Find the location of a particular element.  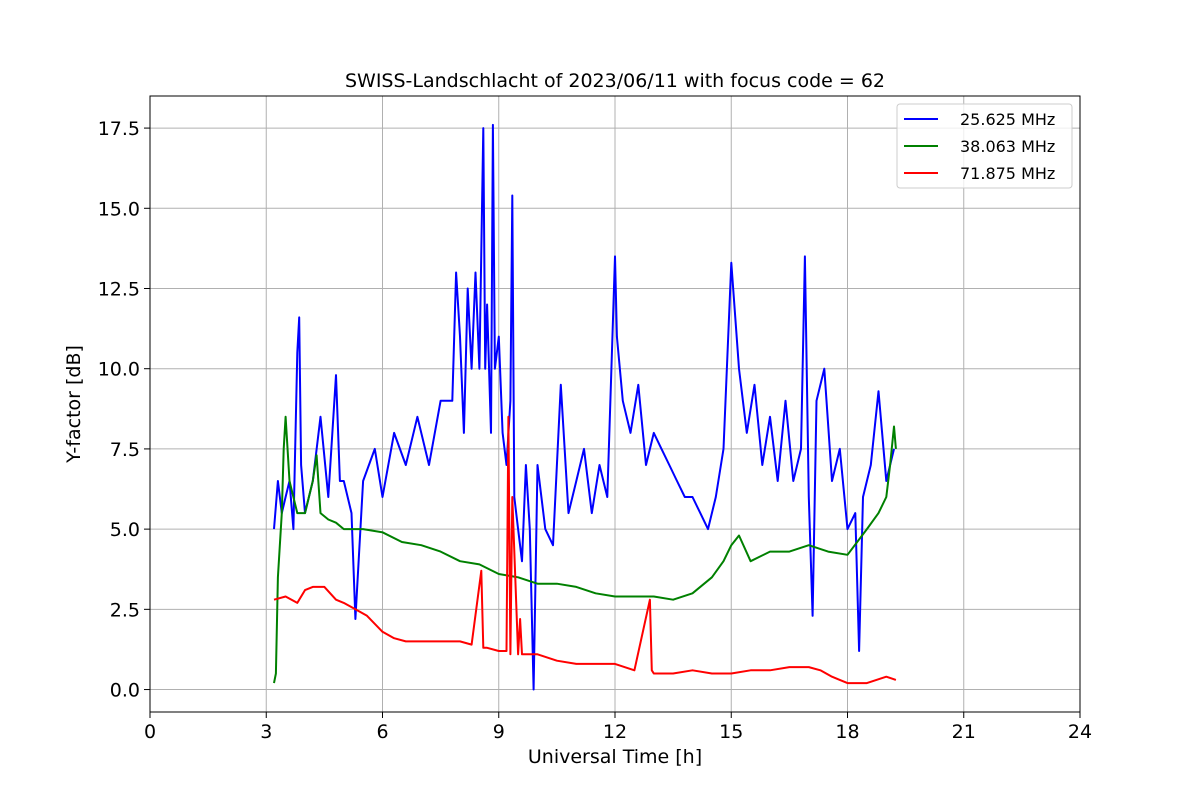

x-tick-label: 0 is located at coordinates (150, 732).